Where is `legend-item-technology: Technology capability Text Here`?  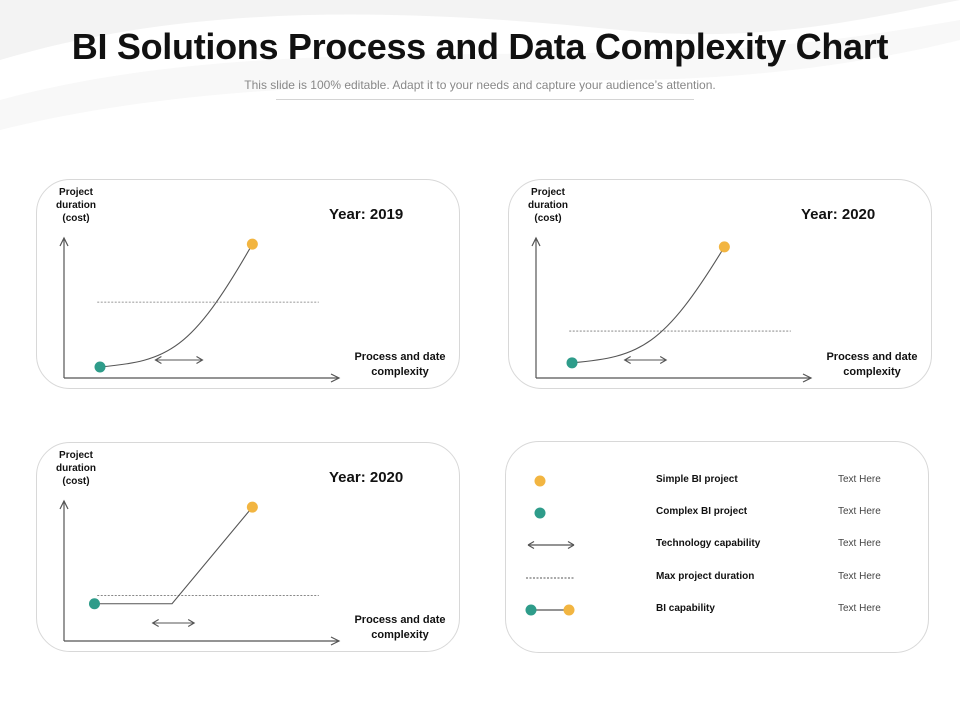 legend-item-technology: Technology capability Text Here is located at coordinates (717, 545).